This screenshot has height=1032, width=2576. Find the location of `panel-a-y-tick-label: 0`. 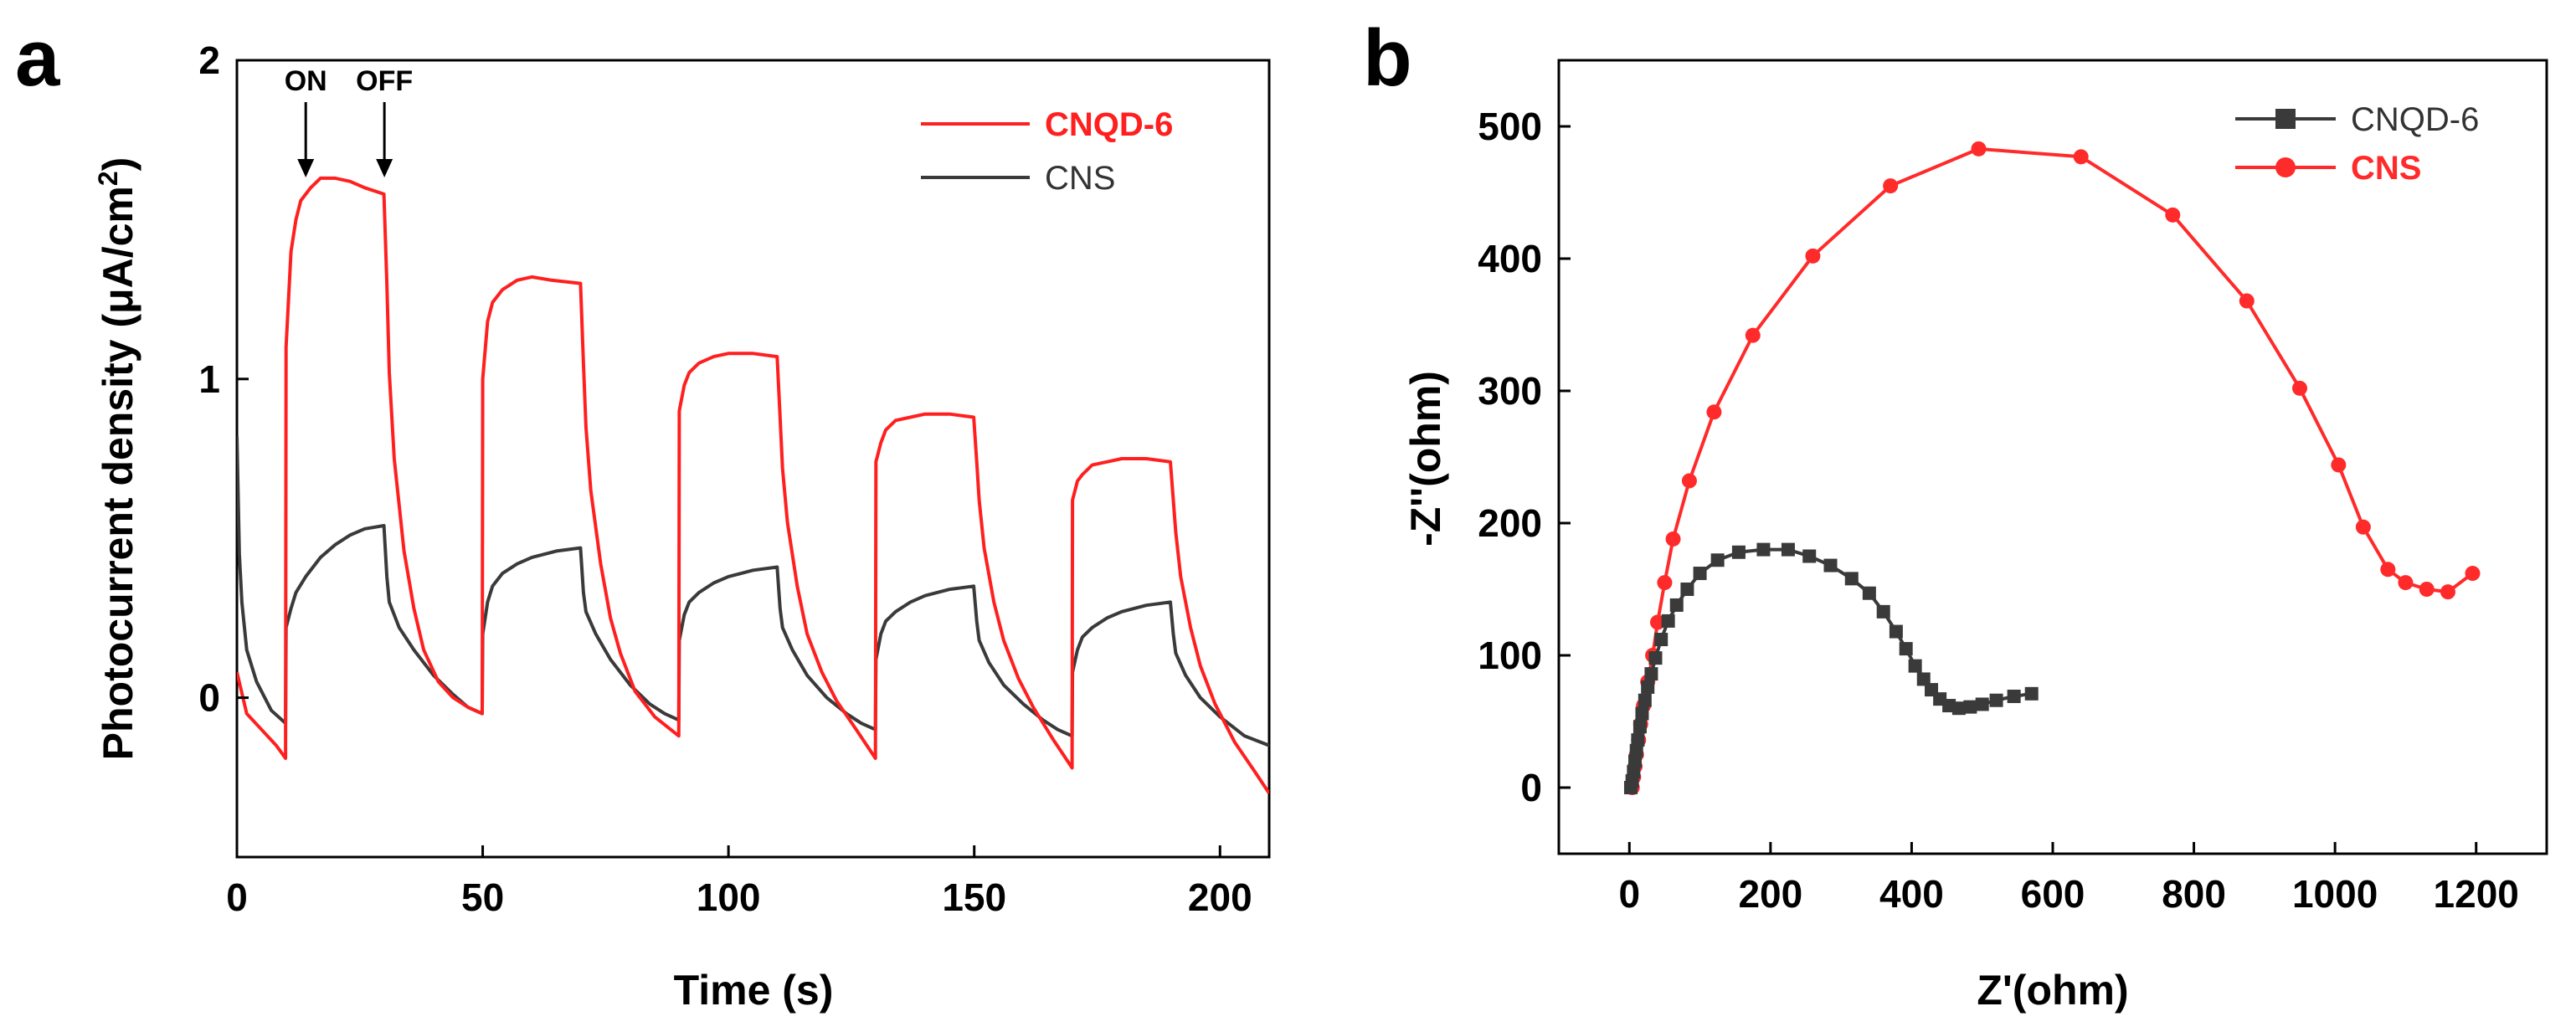

panel-a-y-tick-label: 0 is located at coordinates (209, 698).